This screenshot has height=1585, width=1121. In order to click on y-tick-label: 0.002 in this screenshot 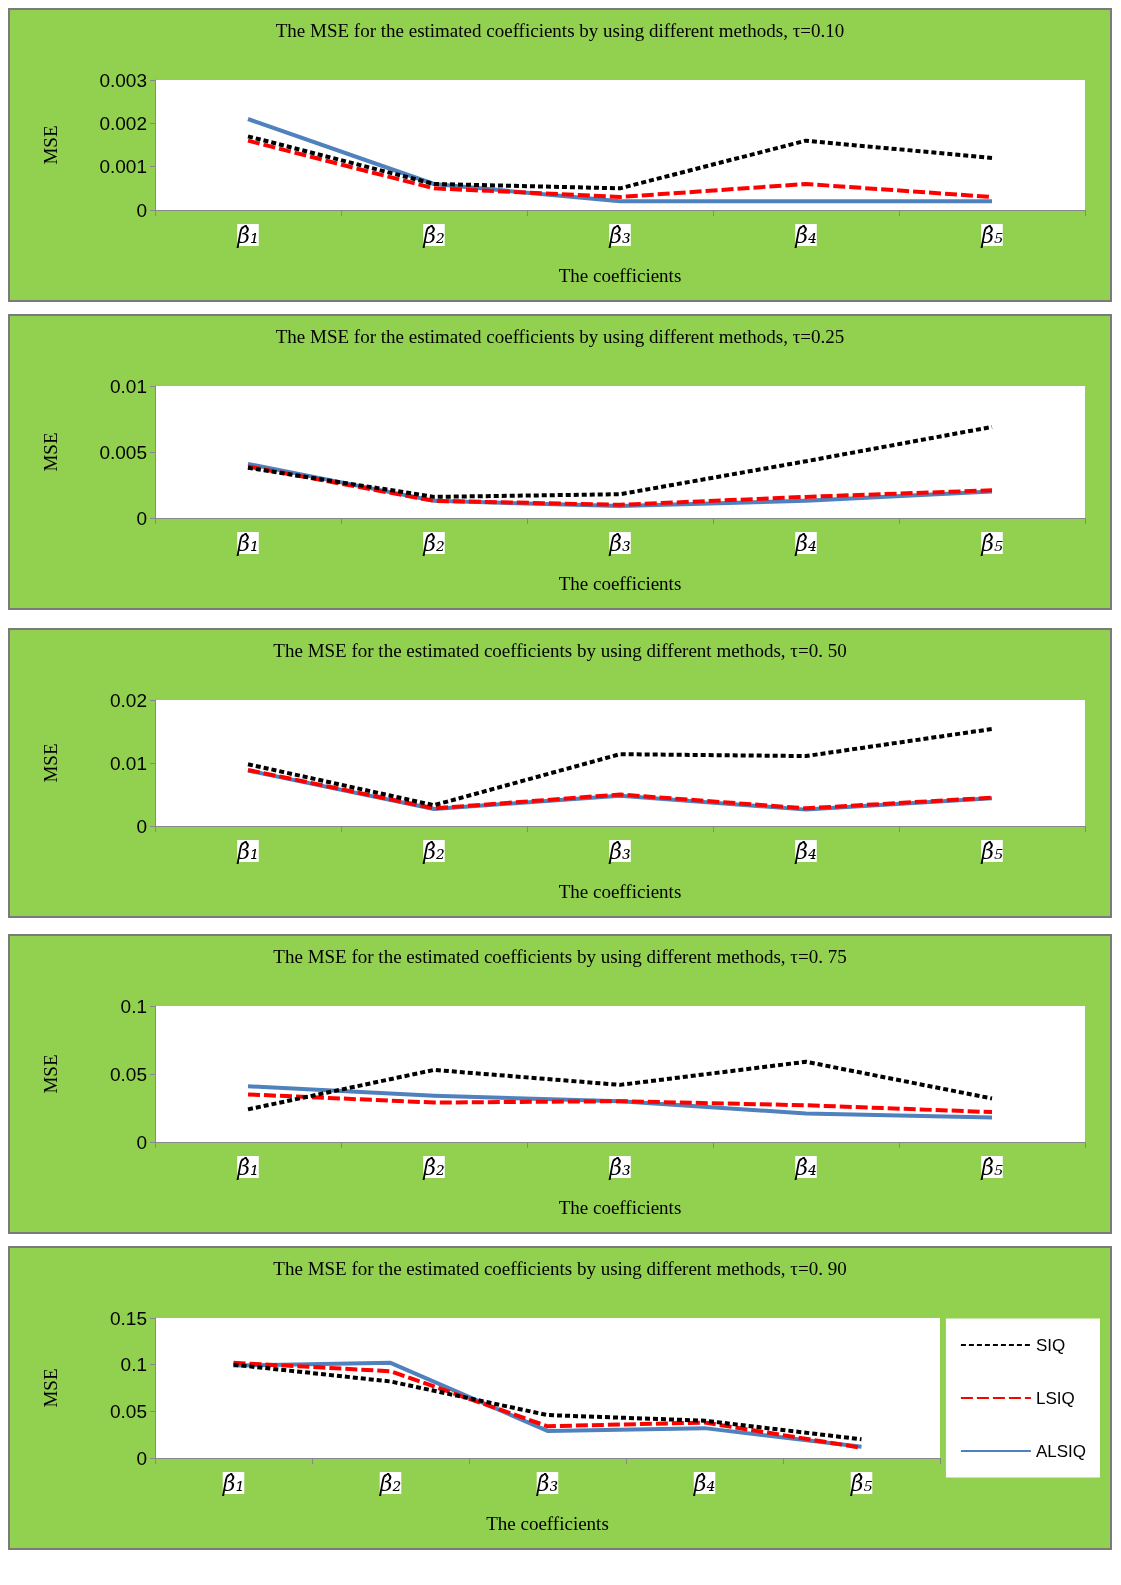, I will do `click(123, 123)`.